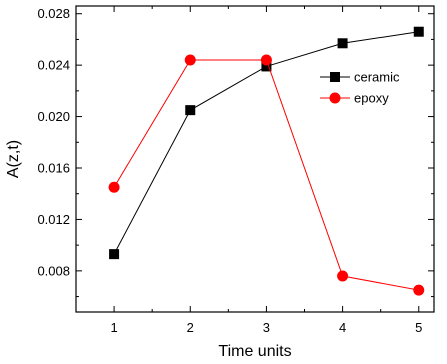 The height and width of the screenshot is (364, 447). I want to click on legend-label-epoxy: epoxy, so click(371, 98).